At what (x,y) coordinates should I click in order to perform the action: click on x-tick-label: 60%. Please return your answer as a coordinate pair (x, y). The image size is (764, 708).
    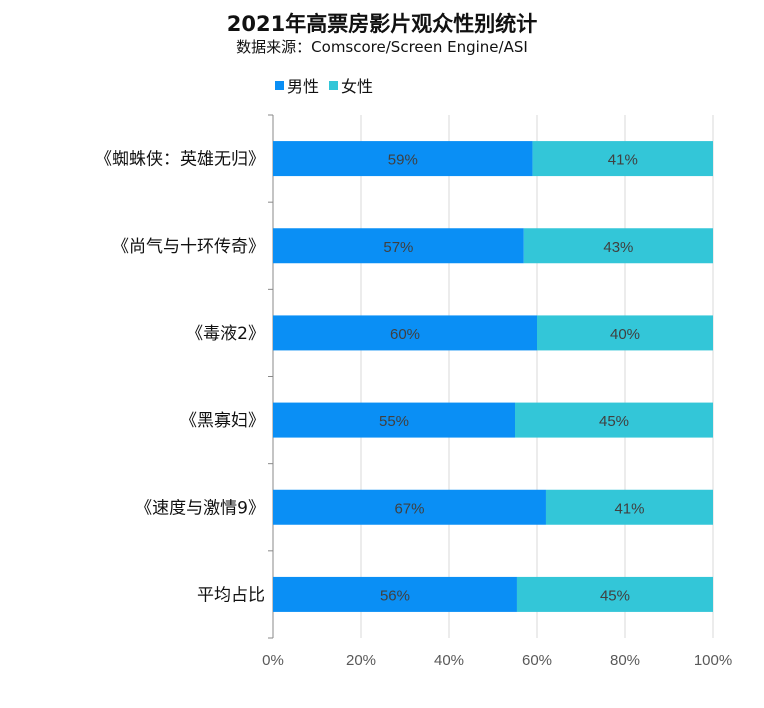
    Looking at the image, I should click on (537, 660).